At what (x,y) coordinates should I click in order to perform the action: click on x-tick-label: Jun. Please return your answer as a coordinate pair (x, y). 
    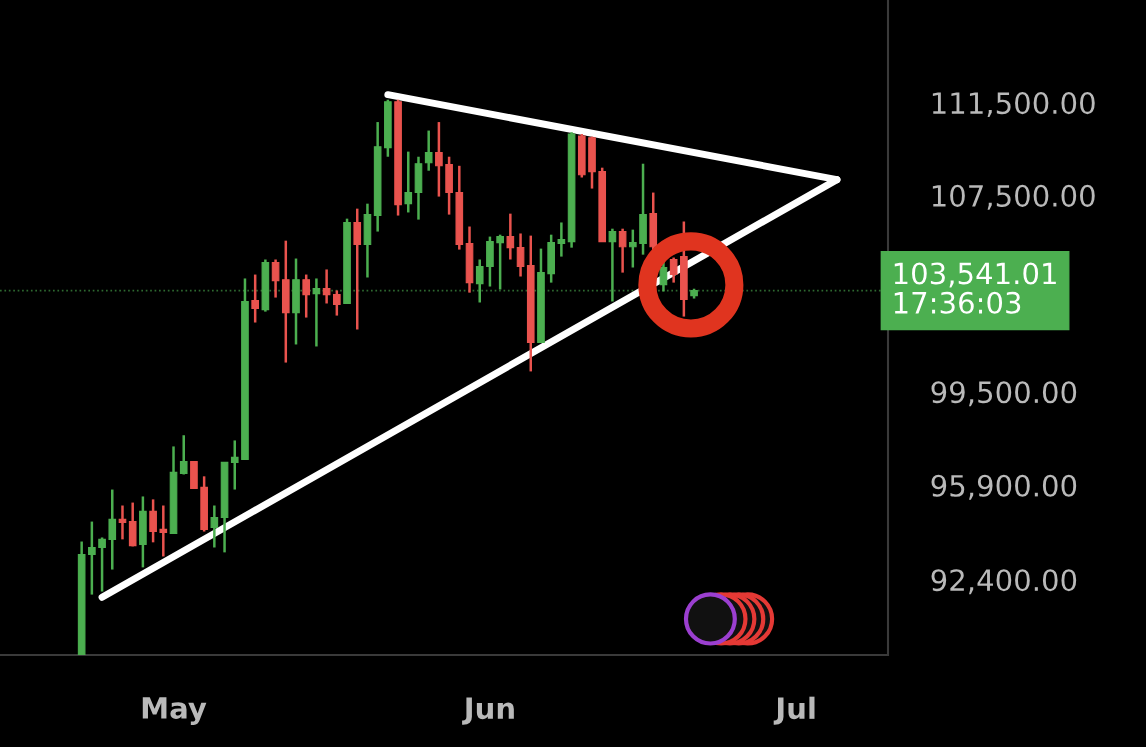
    Looking at the image, I should click on (488, 711).